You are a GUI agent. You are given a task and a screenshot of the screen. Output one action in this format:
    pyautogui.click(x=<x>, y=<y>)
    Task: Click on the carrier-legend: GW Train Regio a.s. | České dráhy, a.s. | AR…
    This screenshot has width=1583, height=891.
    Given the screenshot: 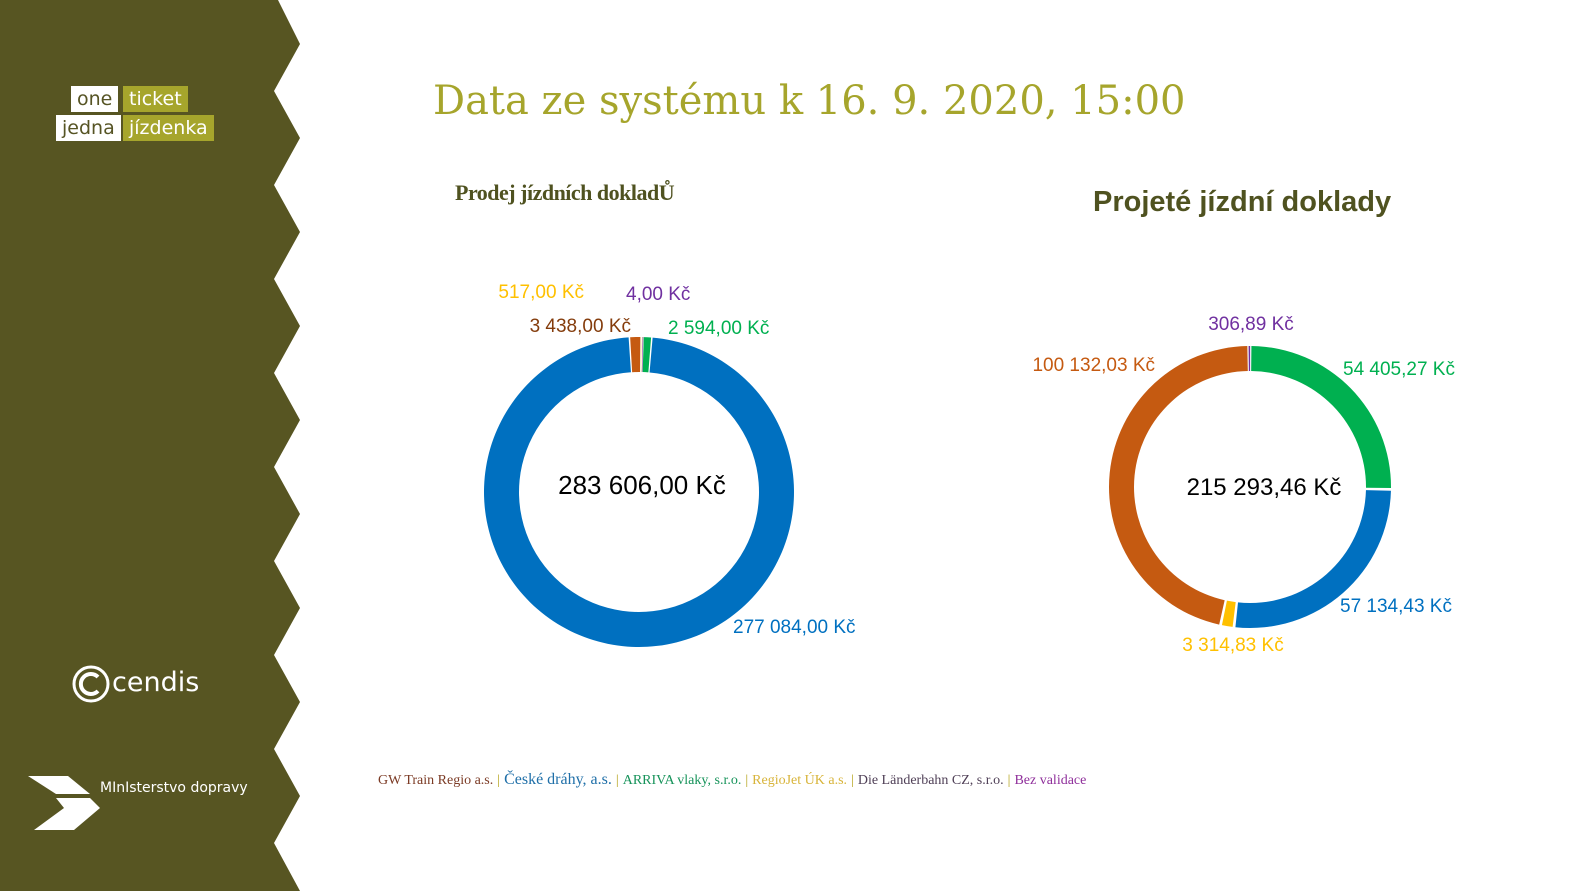 What is the action you would take?
    pyautogui.click(x=732, y=780)
    